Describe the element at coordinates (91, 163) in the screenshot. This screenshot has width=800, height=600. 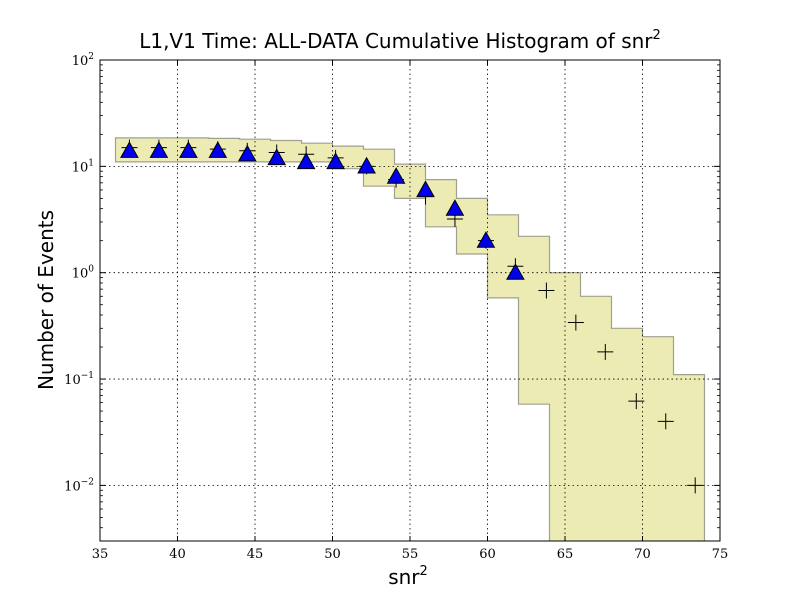
I see `y-tick-label-exponent: 1` at that location.